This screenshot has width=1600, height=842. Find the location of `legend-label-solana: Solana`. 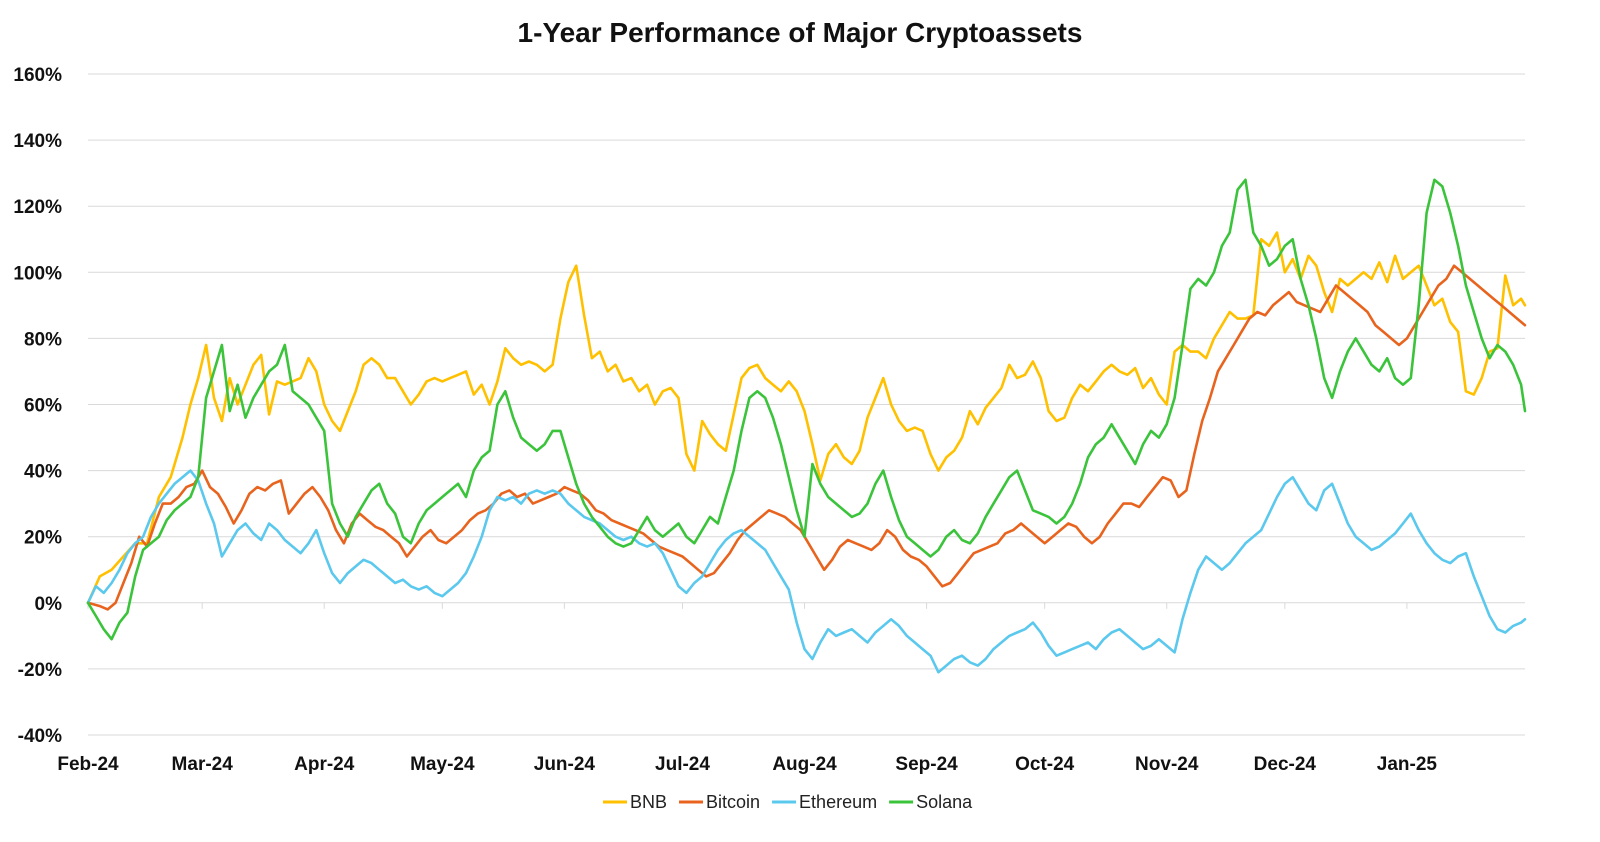

legend-label-solana: Solana is located at coordinates (944, 802).